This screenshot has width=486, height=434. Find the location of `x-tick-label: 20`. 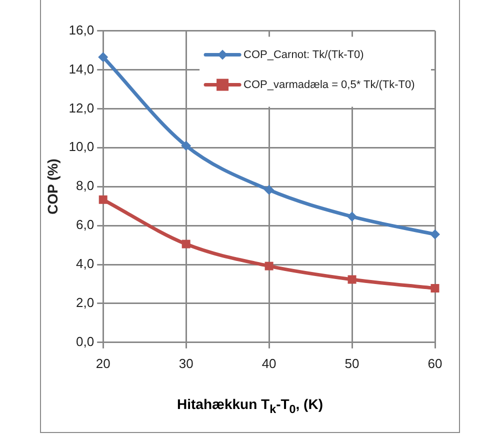

x-tick-label: 20 is located at coordinates (103, 363).